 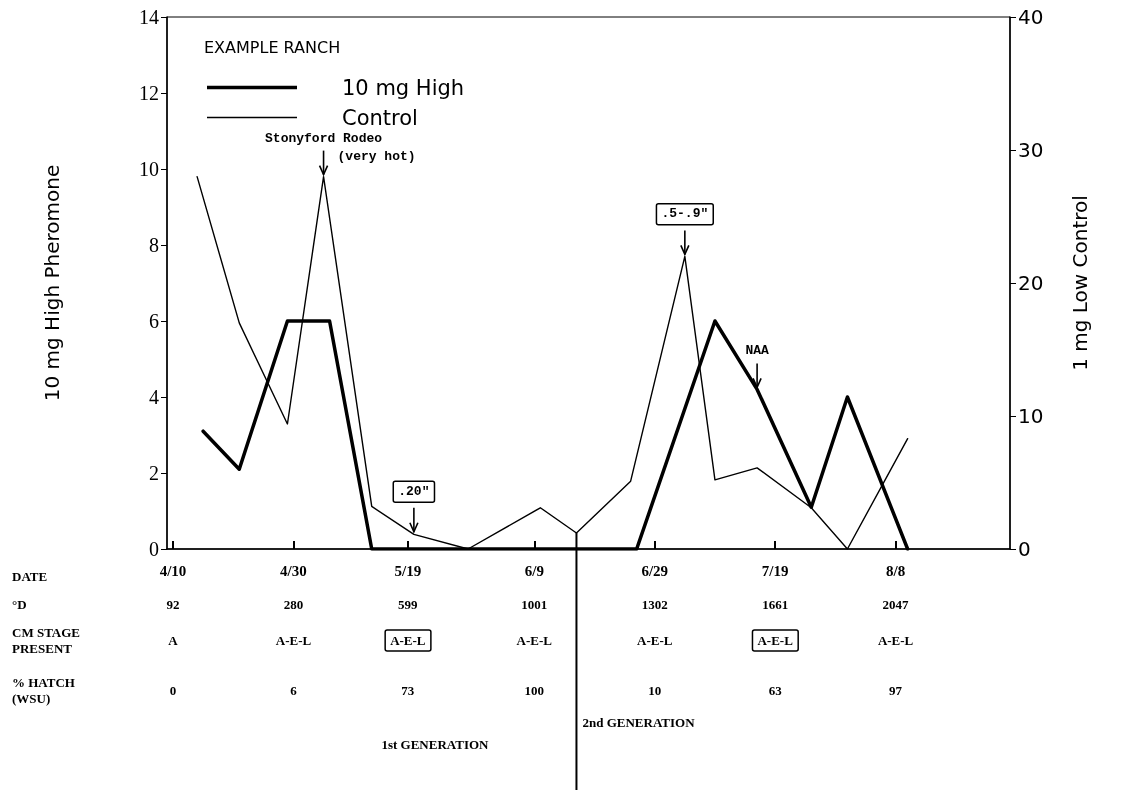 I want to click on y2-tick-label: 40, so click(x=1031, y=17).